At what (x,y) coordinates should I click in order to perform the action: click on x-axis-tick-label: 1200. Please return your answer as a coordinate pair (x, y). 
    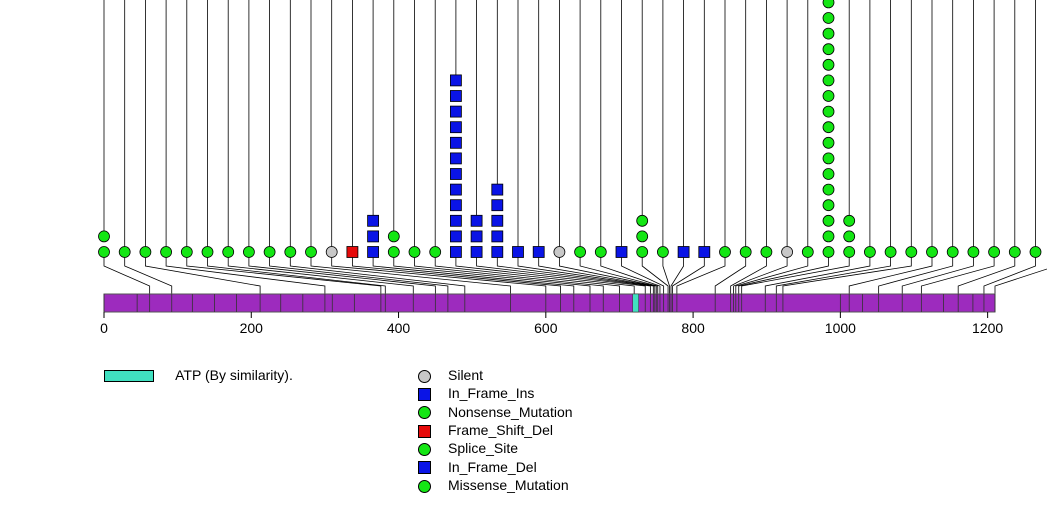
    Looking at the image, I should click on (987, 328).